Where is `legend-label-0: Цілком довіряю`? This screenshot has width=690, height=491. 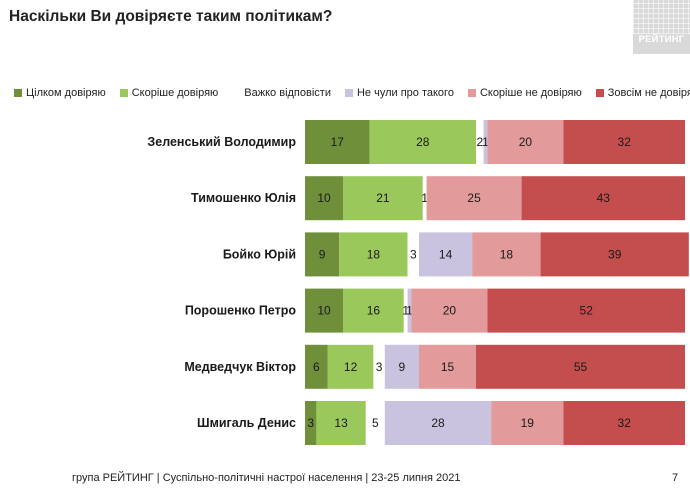
legend-label-0: Цілком довіряю is located at coordinates (66, 93).